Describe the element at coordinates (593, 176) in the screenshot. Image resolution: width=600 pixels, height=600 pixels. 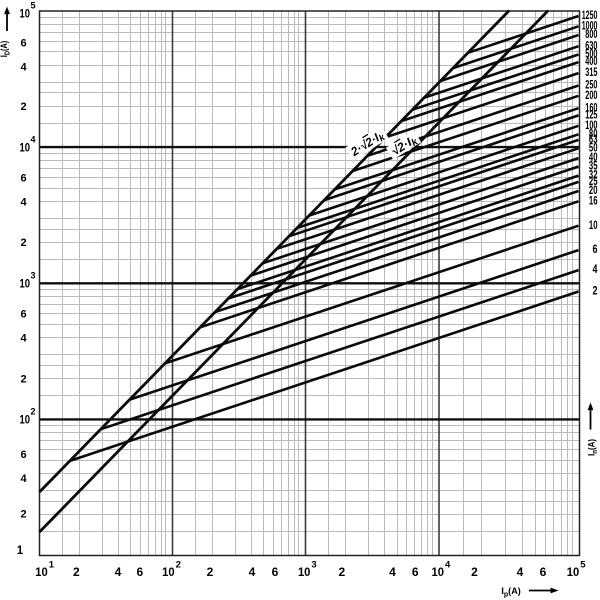
I see `svg-text: 32` at that location.